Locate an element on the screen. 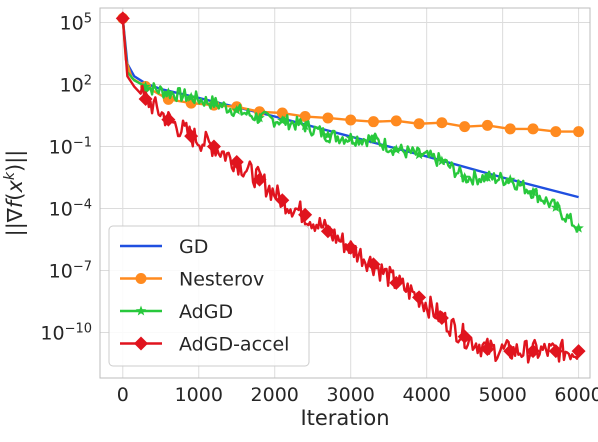 The height and width of the screenshot is (442, 598). legend-item-nesterov: Nesterov is located at coordinates (192, 280).